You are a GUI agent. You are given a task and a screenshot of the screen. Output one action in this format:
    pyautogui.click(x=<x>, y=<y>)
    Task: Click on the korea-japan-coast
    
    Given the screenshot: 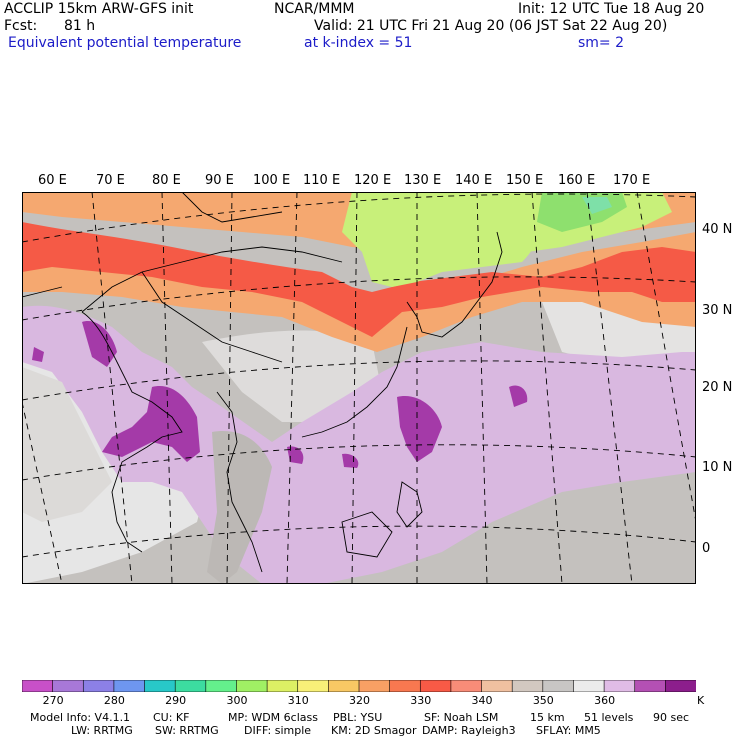 What is the action you would take?
    pyautogui.click(x=454, y=284)
    